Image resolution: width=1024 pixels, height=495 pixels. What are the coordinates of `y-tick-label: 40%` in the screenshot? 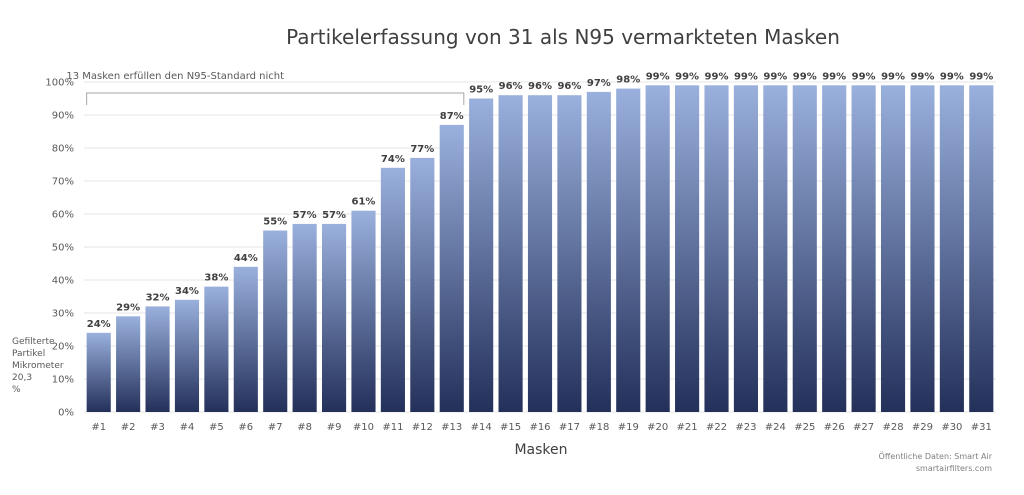 It's located at (63, 281).